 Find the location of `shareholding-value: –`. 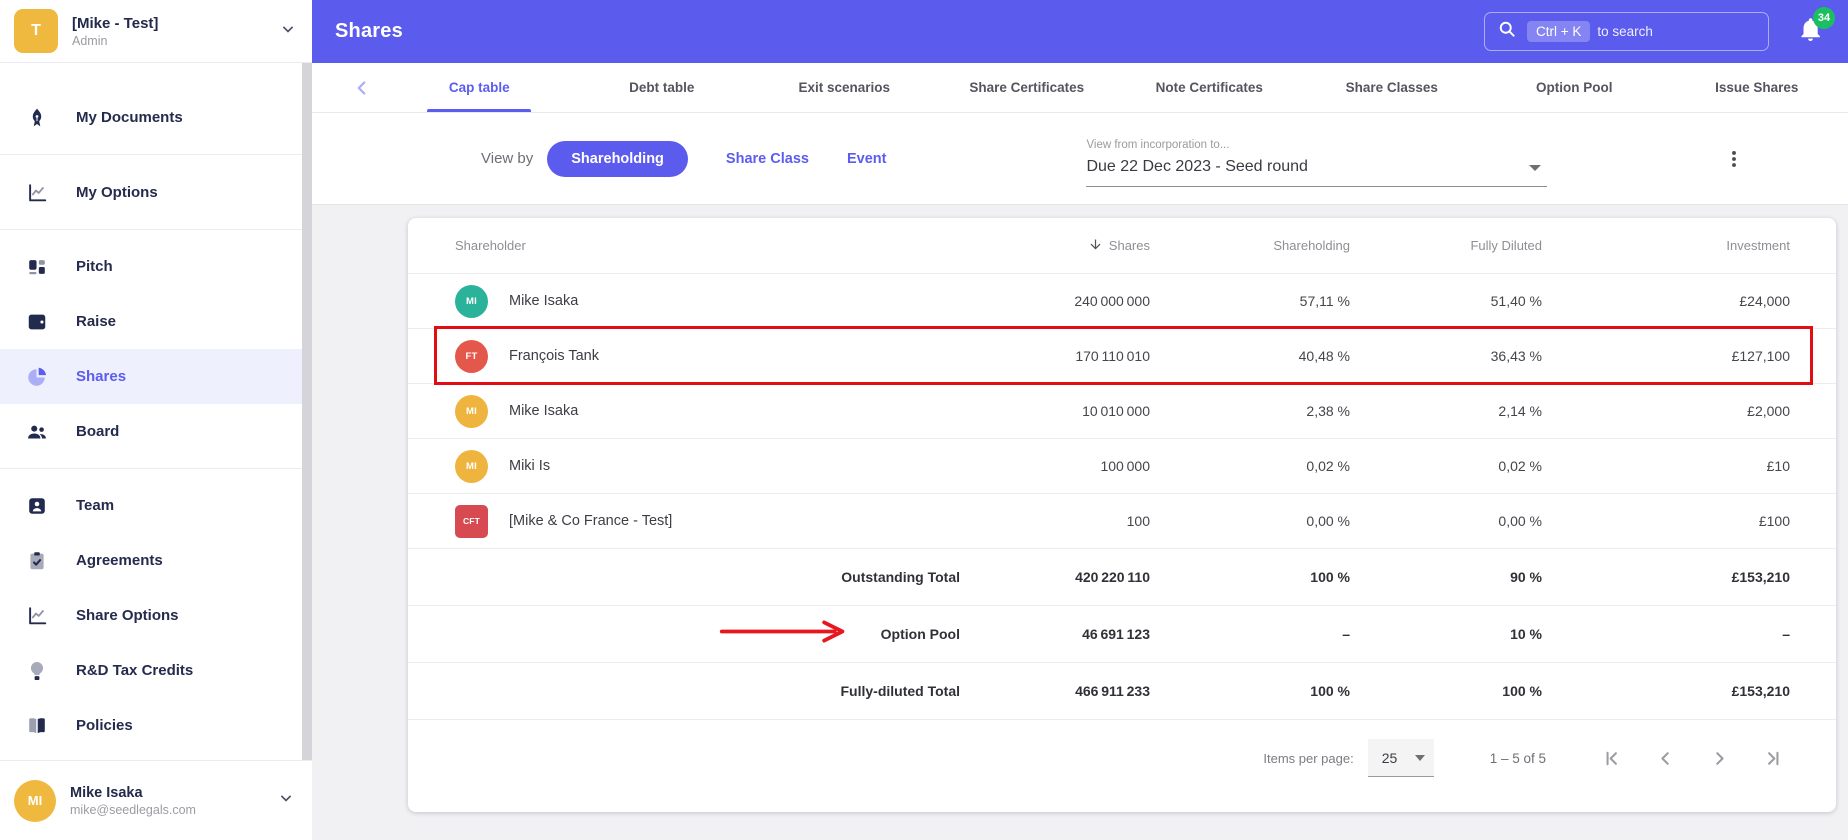

shareholding-value: – is located at coordinates (1346, 634).